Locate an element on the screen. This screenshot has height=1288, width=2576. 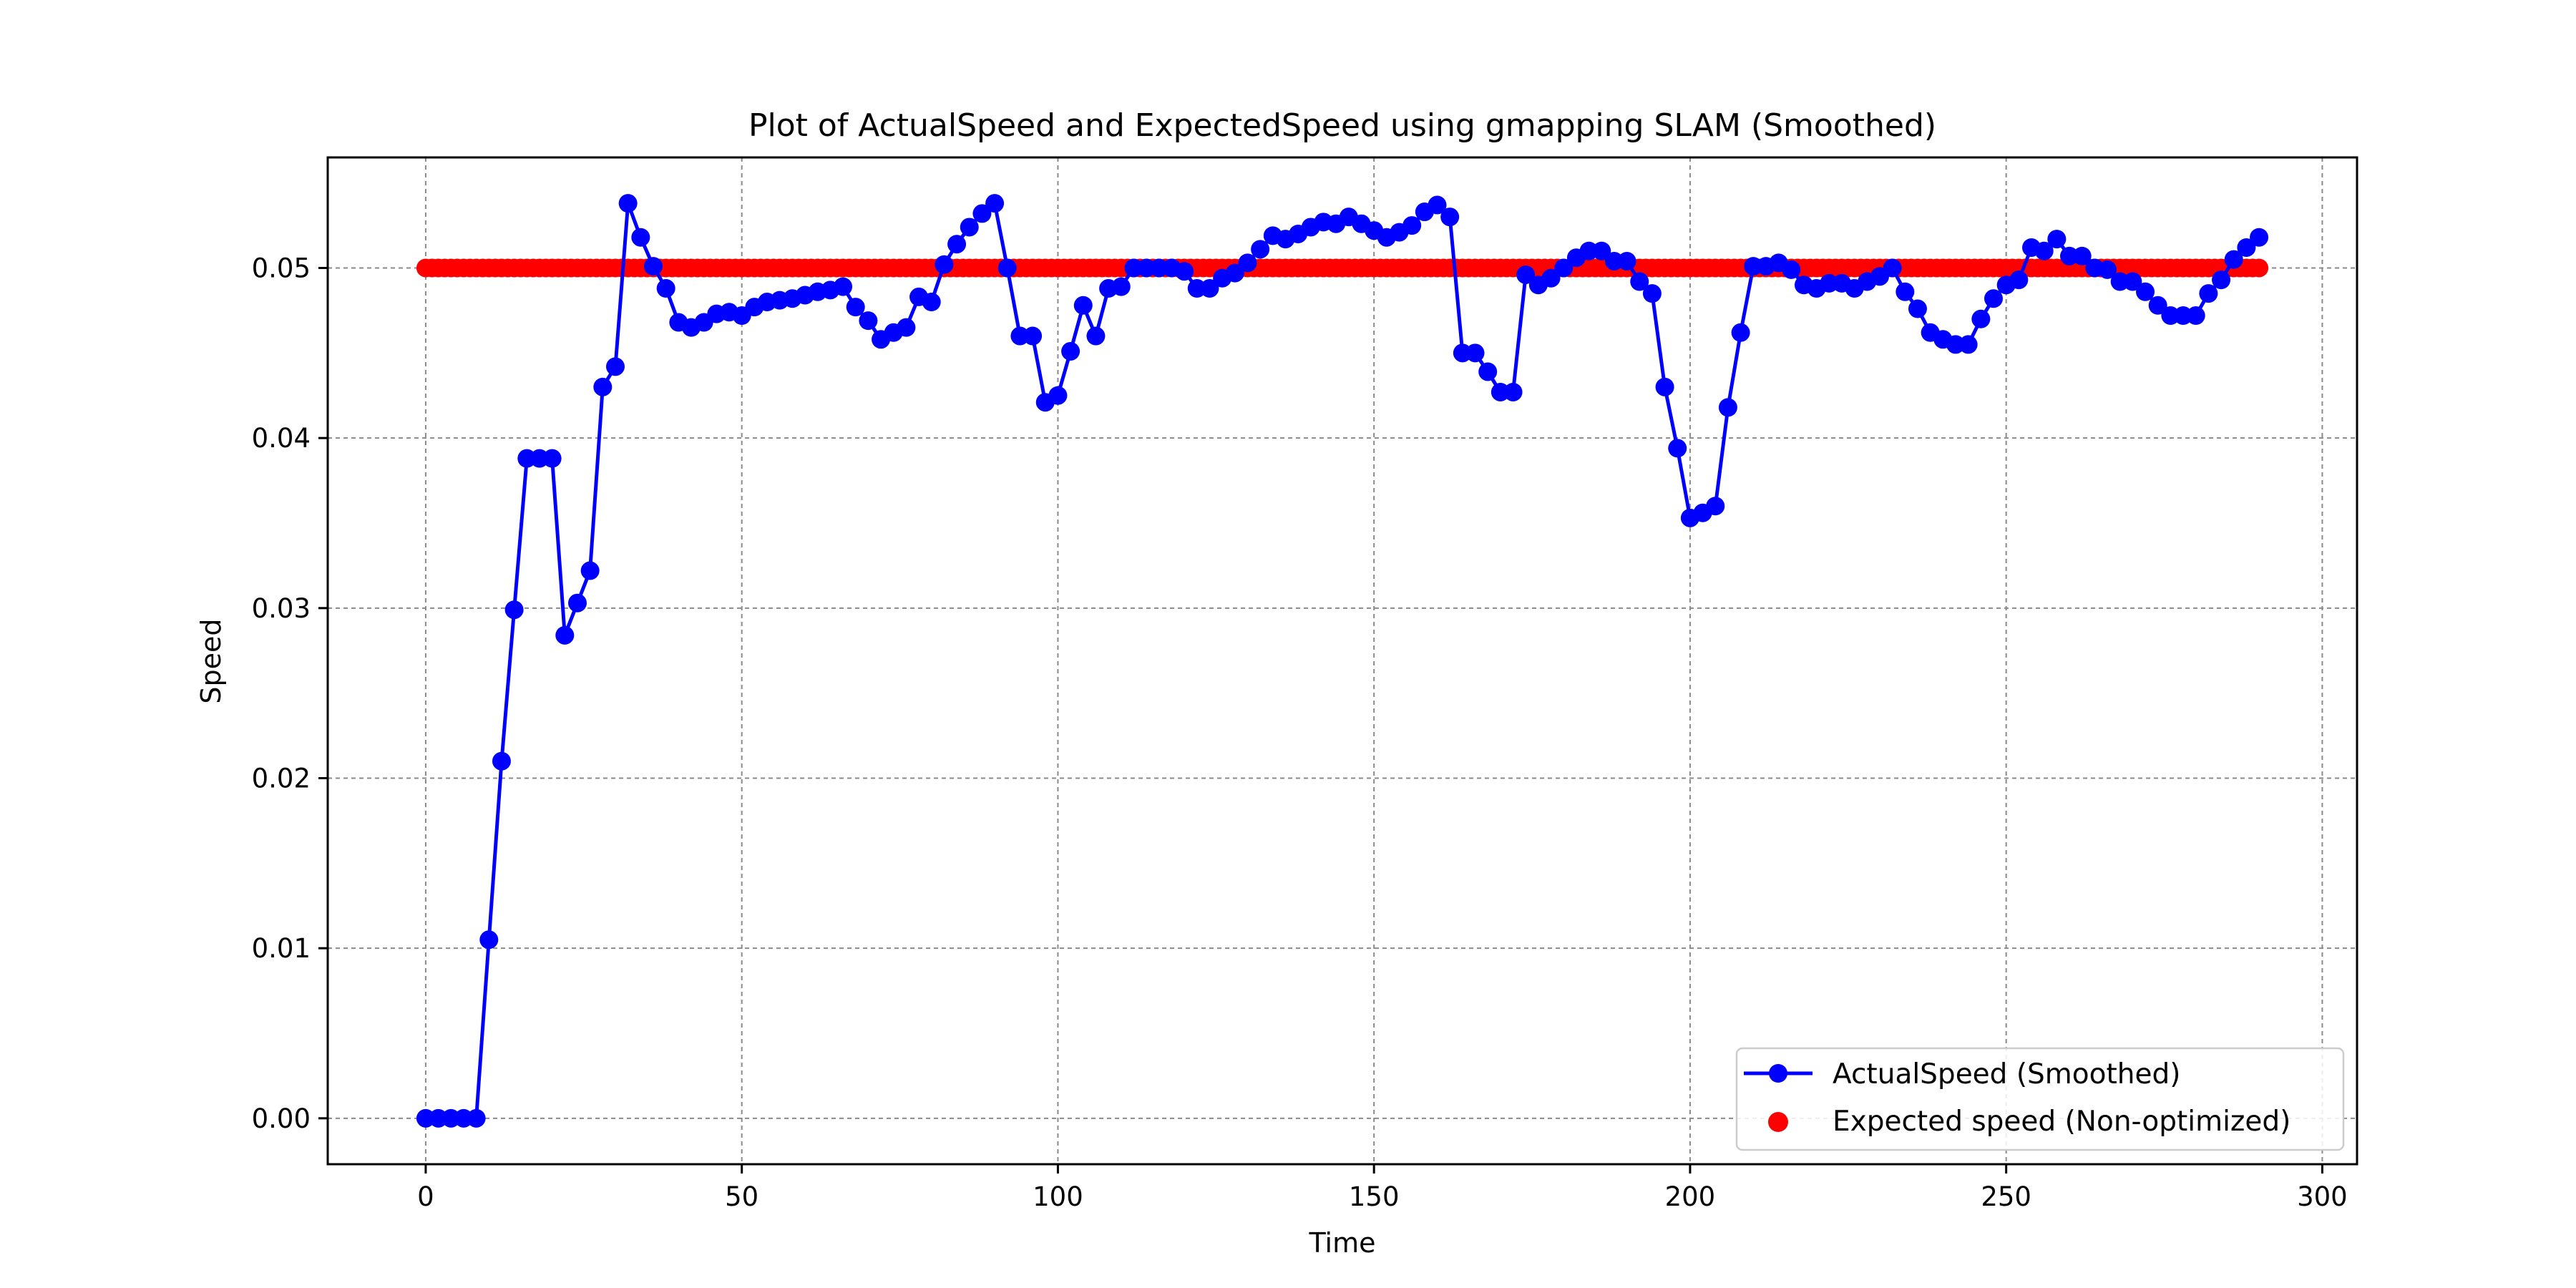
x-tick-label: 100 is located at coordinates (1058, 1196).